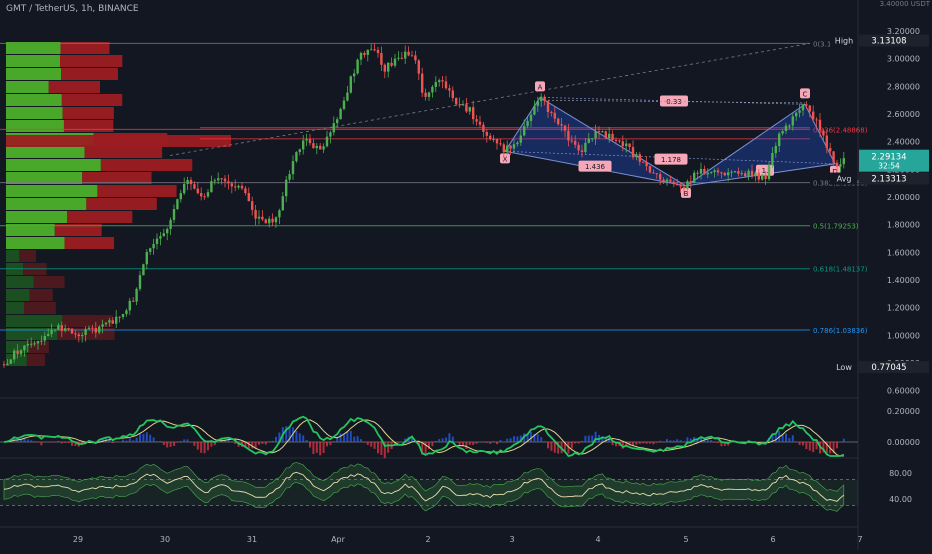 The height and width of the screenshot is (554, 932). What do you see at coordinates (772, 539) in the screenshot?
I see `time-tick-label: 6` at bounding box center [772, 539].